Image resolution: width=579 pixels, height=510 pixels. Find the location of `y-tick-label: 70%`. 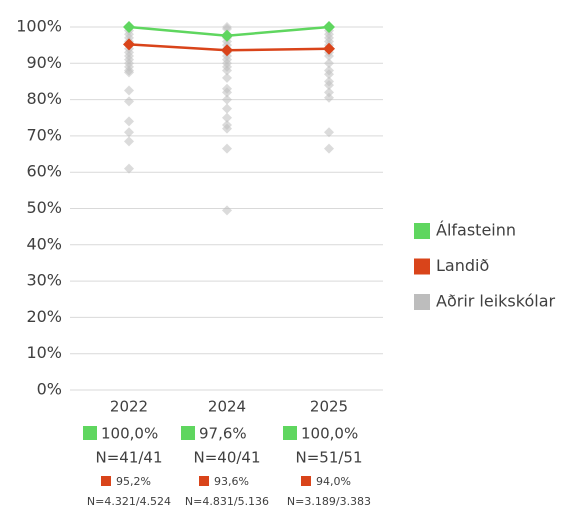

y-tick-label: 70% is located at coordinates (44, 134).